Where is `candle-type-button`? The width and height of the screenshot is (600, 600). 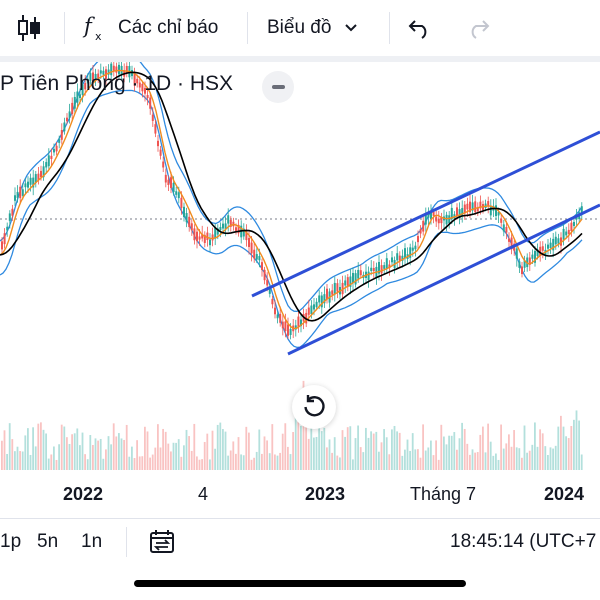
candle-type-button is located at coordinates (29, 28).